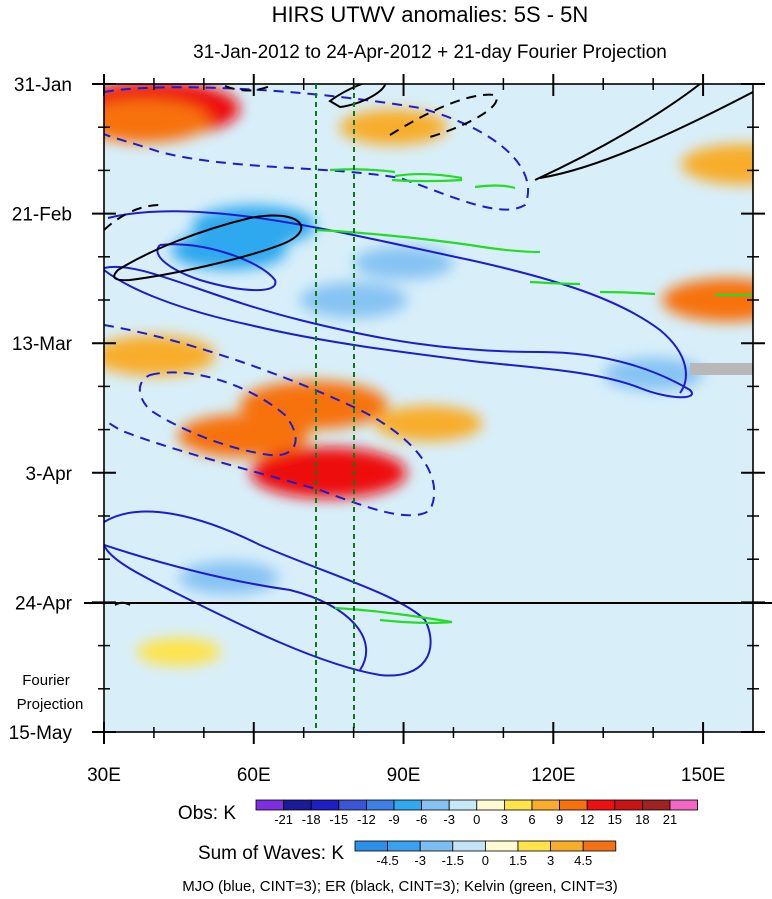 This screenshot has height=899, width=772. What do you see at coordinates (703, 775) in the screenshot?
I see `x-tick-label: 150E` at bounding box center [703, 775].